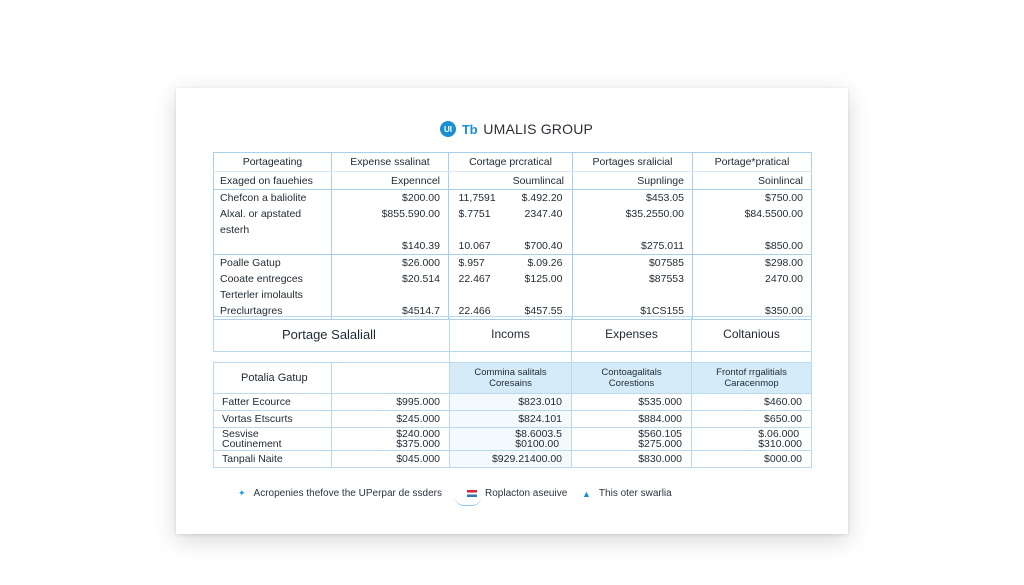 The image size is (1024, 585). I want to click on table-cell: $4514.7, so click(390, 311).